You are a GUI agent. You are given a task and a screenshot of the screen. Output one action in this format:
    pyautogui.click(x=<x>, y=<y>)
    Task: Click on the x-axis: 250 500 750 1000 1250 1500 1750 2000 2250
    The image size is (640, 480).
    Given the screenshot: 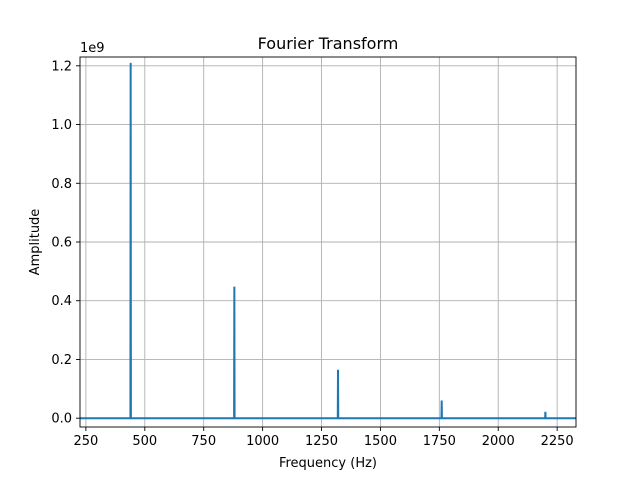 What is the action you would take?
    pyautogui.click(x=323, y=438)
    